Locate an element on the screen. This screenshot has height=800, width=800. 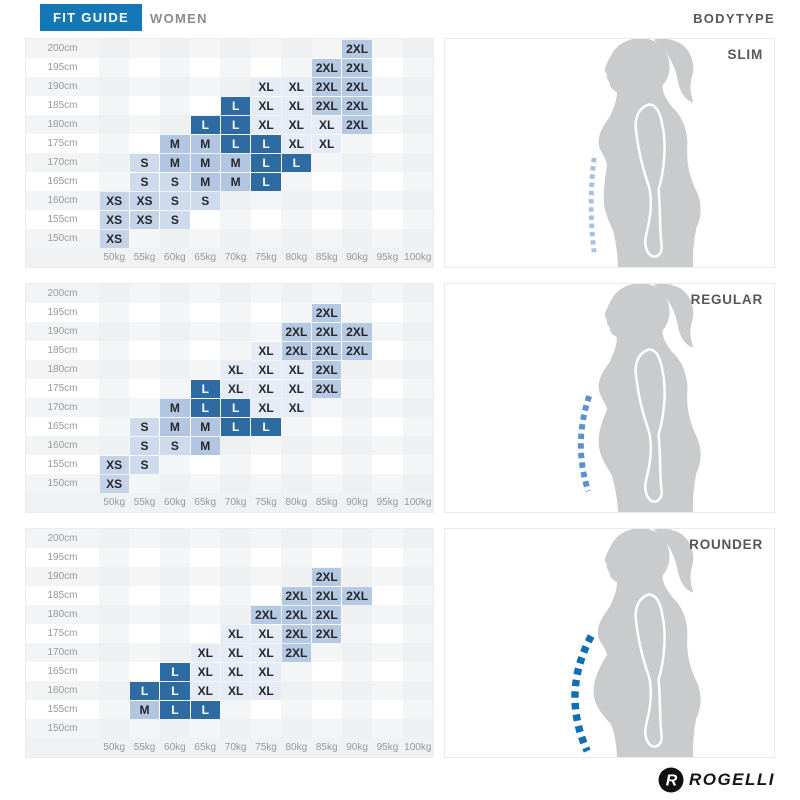
height-label: 200cm is located at coordinates (62, 48).